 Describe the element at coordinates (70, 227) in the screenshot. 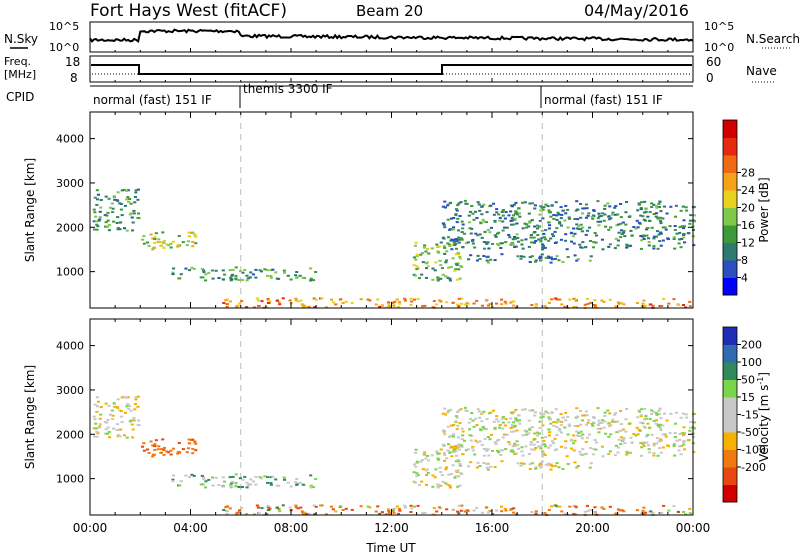

I see `y-tick-label: 2000` at that location.